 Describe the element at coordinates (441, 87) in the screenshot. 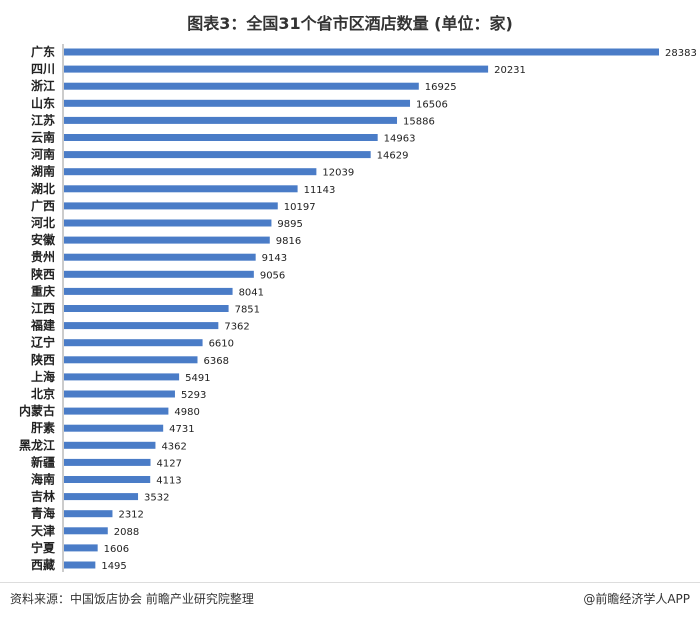

I see `value-label: 16925` at that location.